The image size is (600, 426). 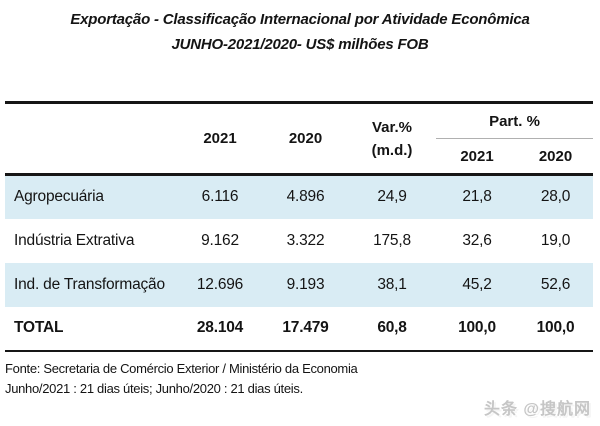 What do you see at coordinates (555, 197) in the screenshot?
I see `value-part-2020: 28,0` at bounding box center [555, 197].